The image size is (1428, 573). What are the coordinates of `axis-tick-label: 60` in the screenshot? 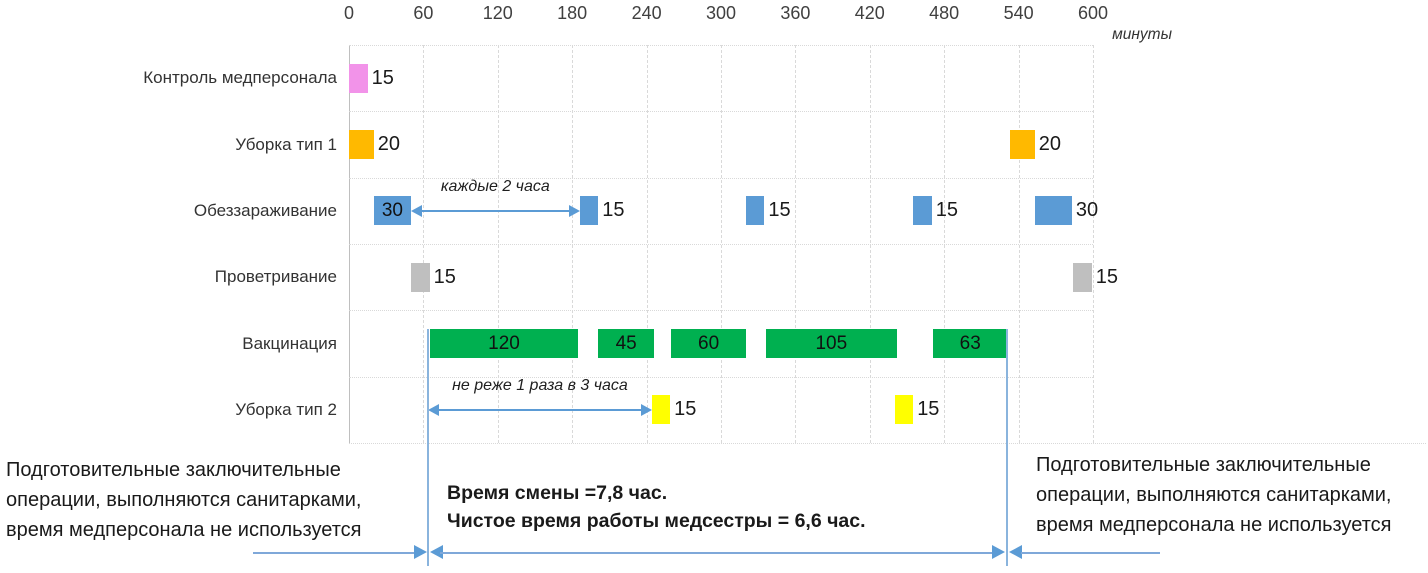 It's located at (423, 13).